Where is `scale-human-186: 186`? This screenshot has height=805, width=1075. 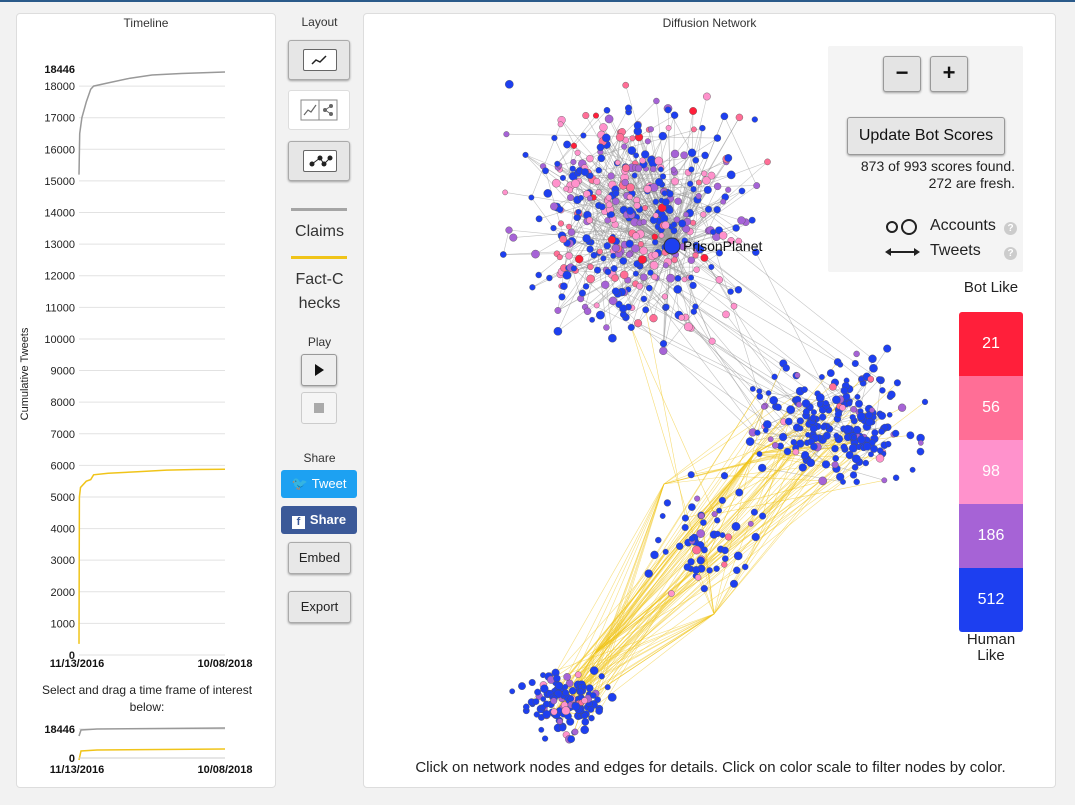
scale-human-186: 186 is located at coordinates (991, 536).